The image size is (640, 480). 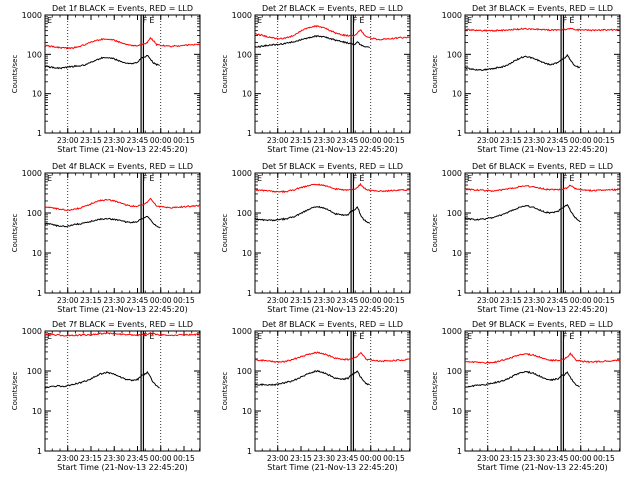 I want to click on plot-title: Det 8f BLACK = Events, RED = LLD, so click(x=332, y=324).